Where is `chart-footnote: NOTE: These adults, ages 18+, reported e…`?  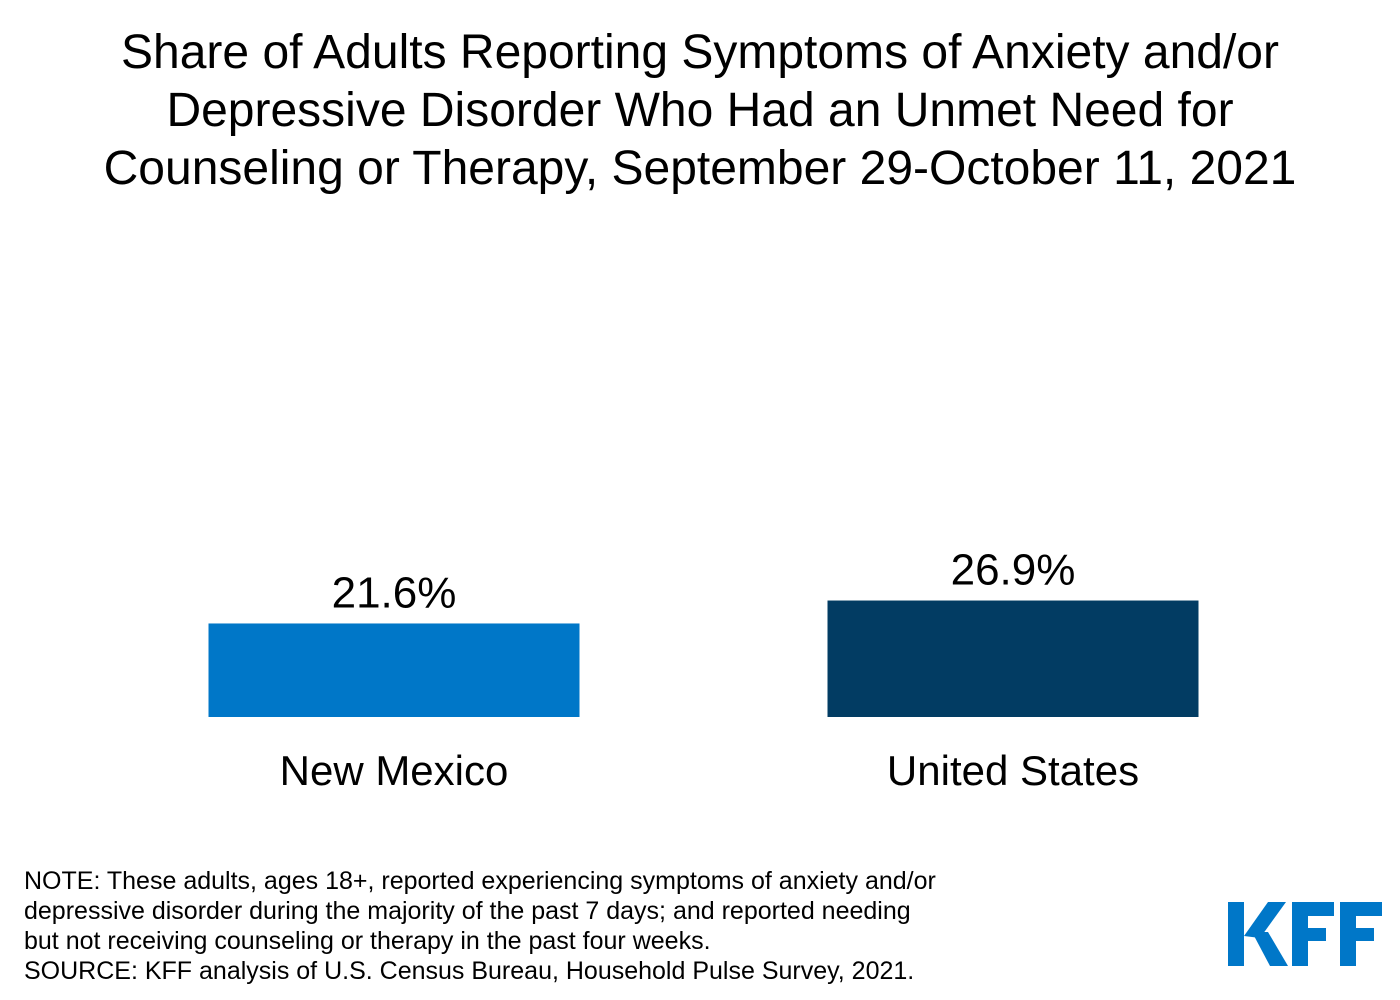 chart-footnote: NOTE: These adults, ages 18+, reported e… is located at coordinates (574, 926).